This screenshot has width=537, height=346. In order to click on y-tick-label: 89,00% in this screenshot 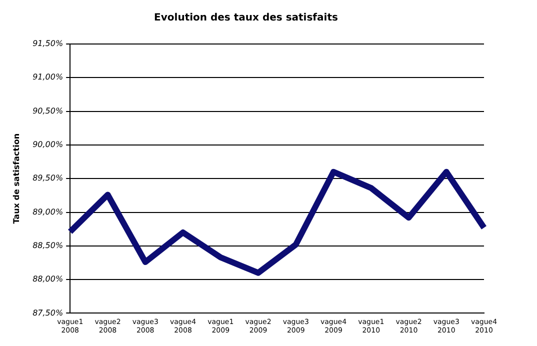, I will do `click(48, 211)`.